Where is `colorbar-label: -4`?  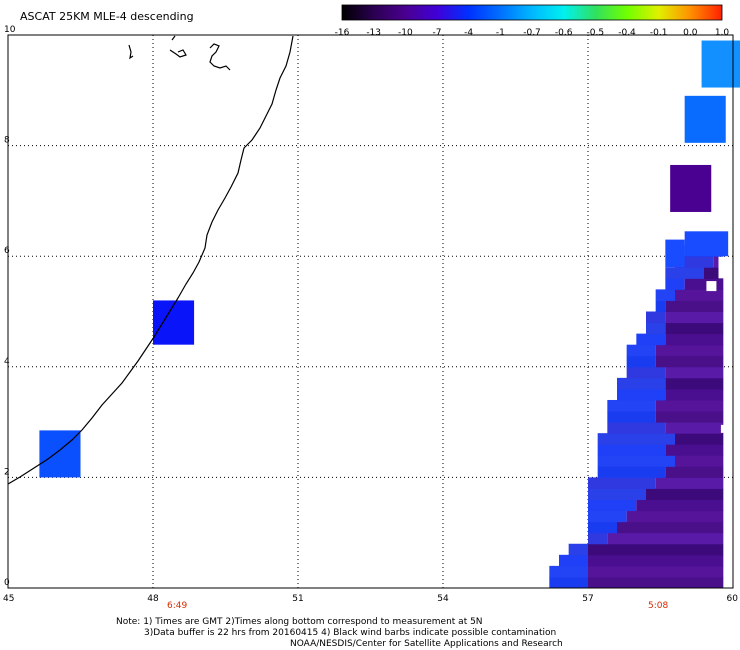
colorbar-label: -4 is located at coordinates (468, 33).